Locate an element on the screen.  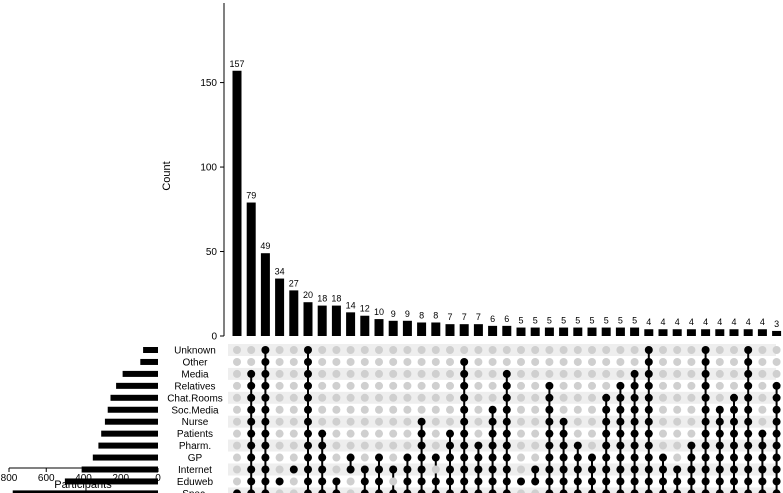
participants-tick-label: 600 is located at coordinates (46, 478).